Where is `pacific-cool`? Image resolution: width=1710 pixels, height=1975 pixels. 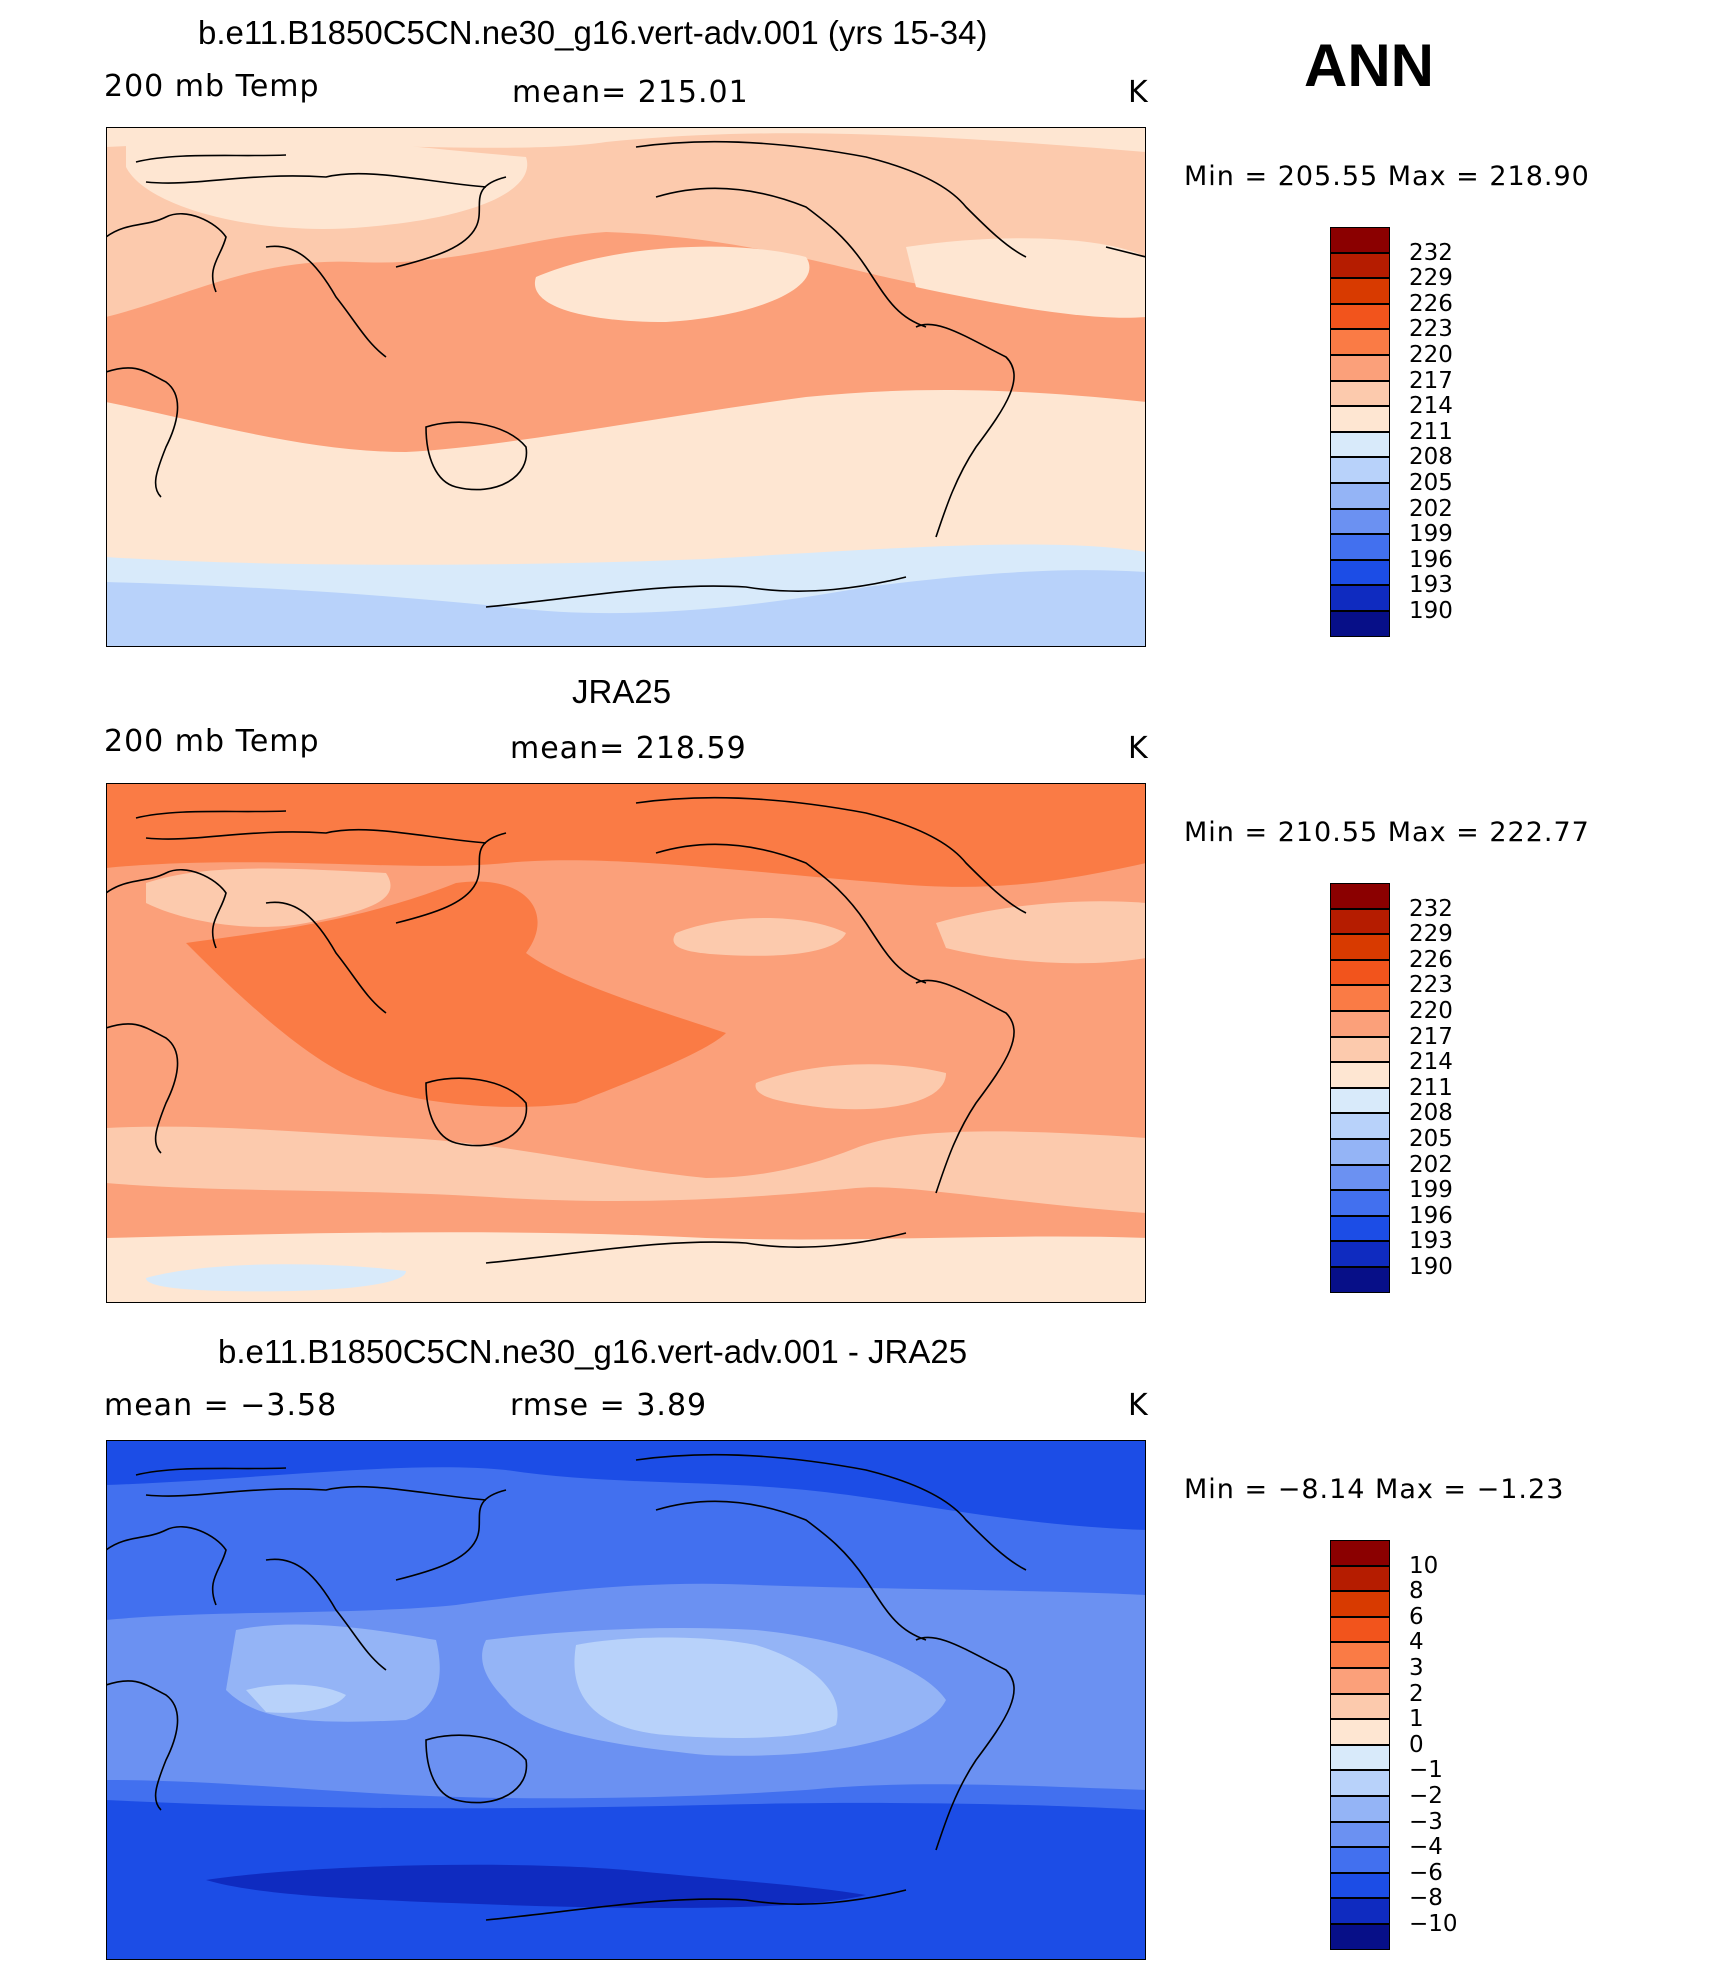 pacific-cool is located at coordinates (759, 937).